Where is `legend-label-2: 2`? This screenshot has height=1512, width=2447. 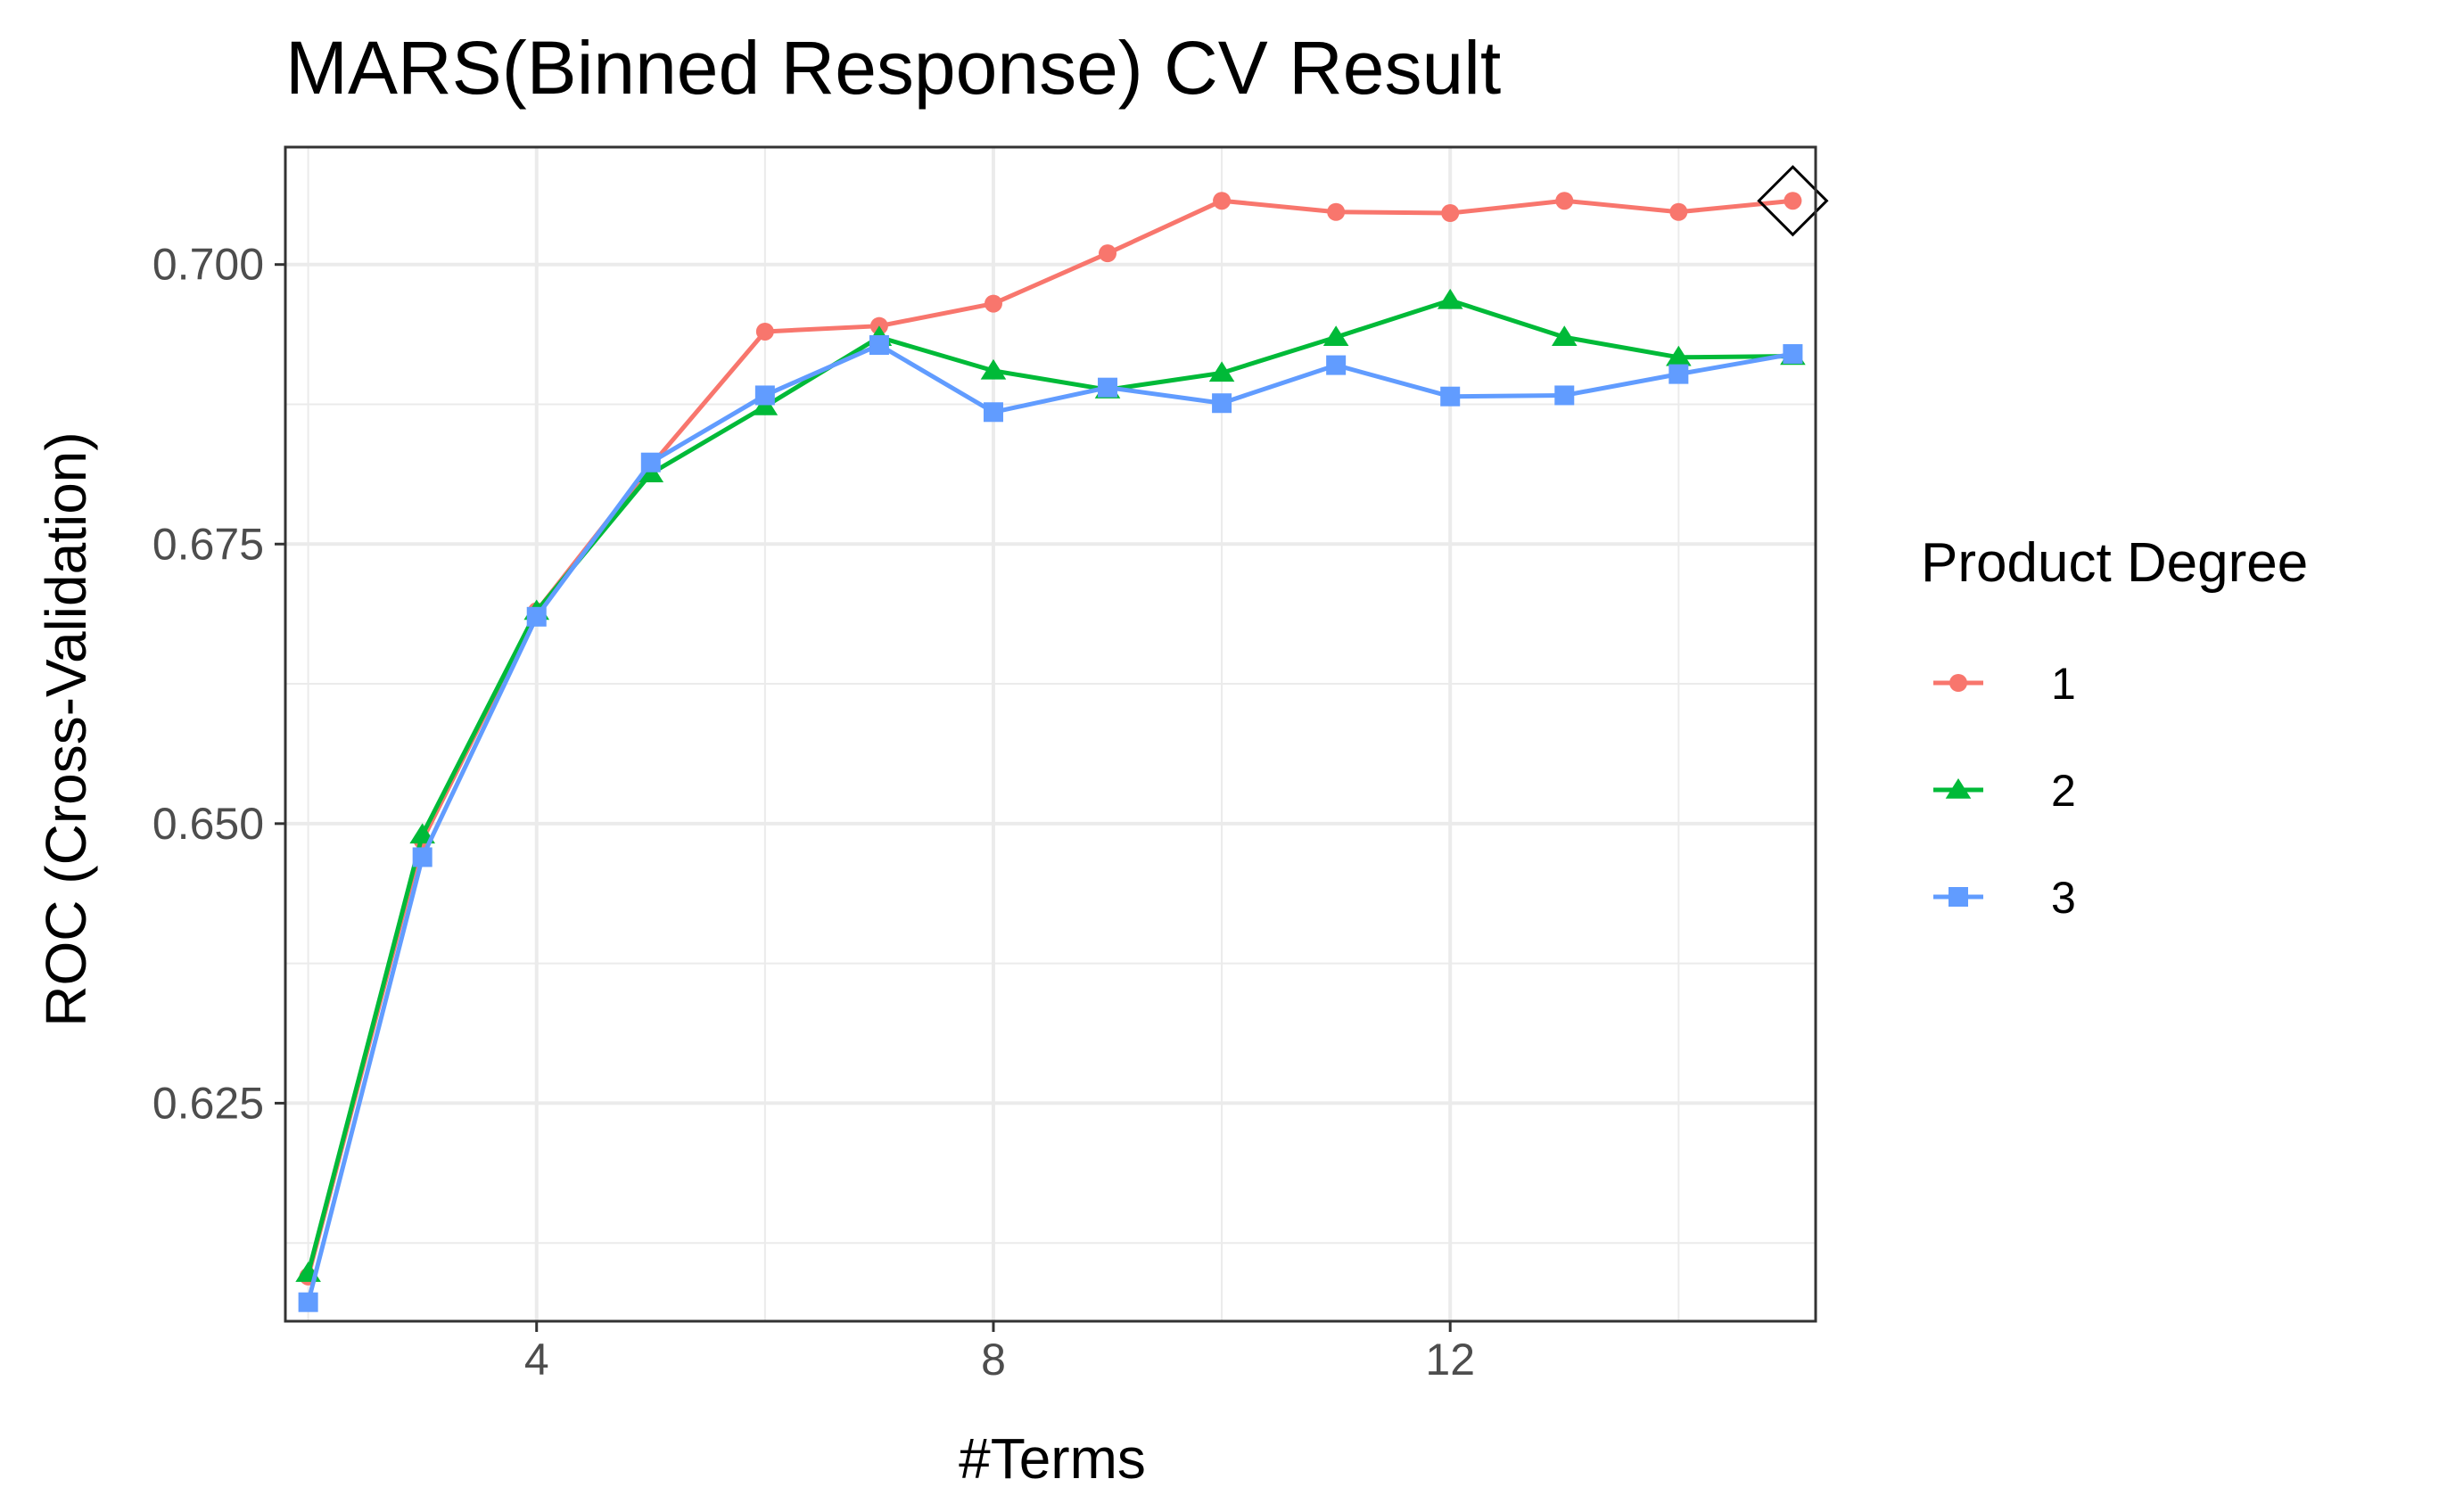
legend-label-2: 2 is located at coordinates (2063, 791).